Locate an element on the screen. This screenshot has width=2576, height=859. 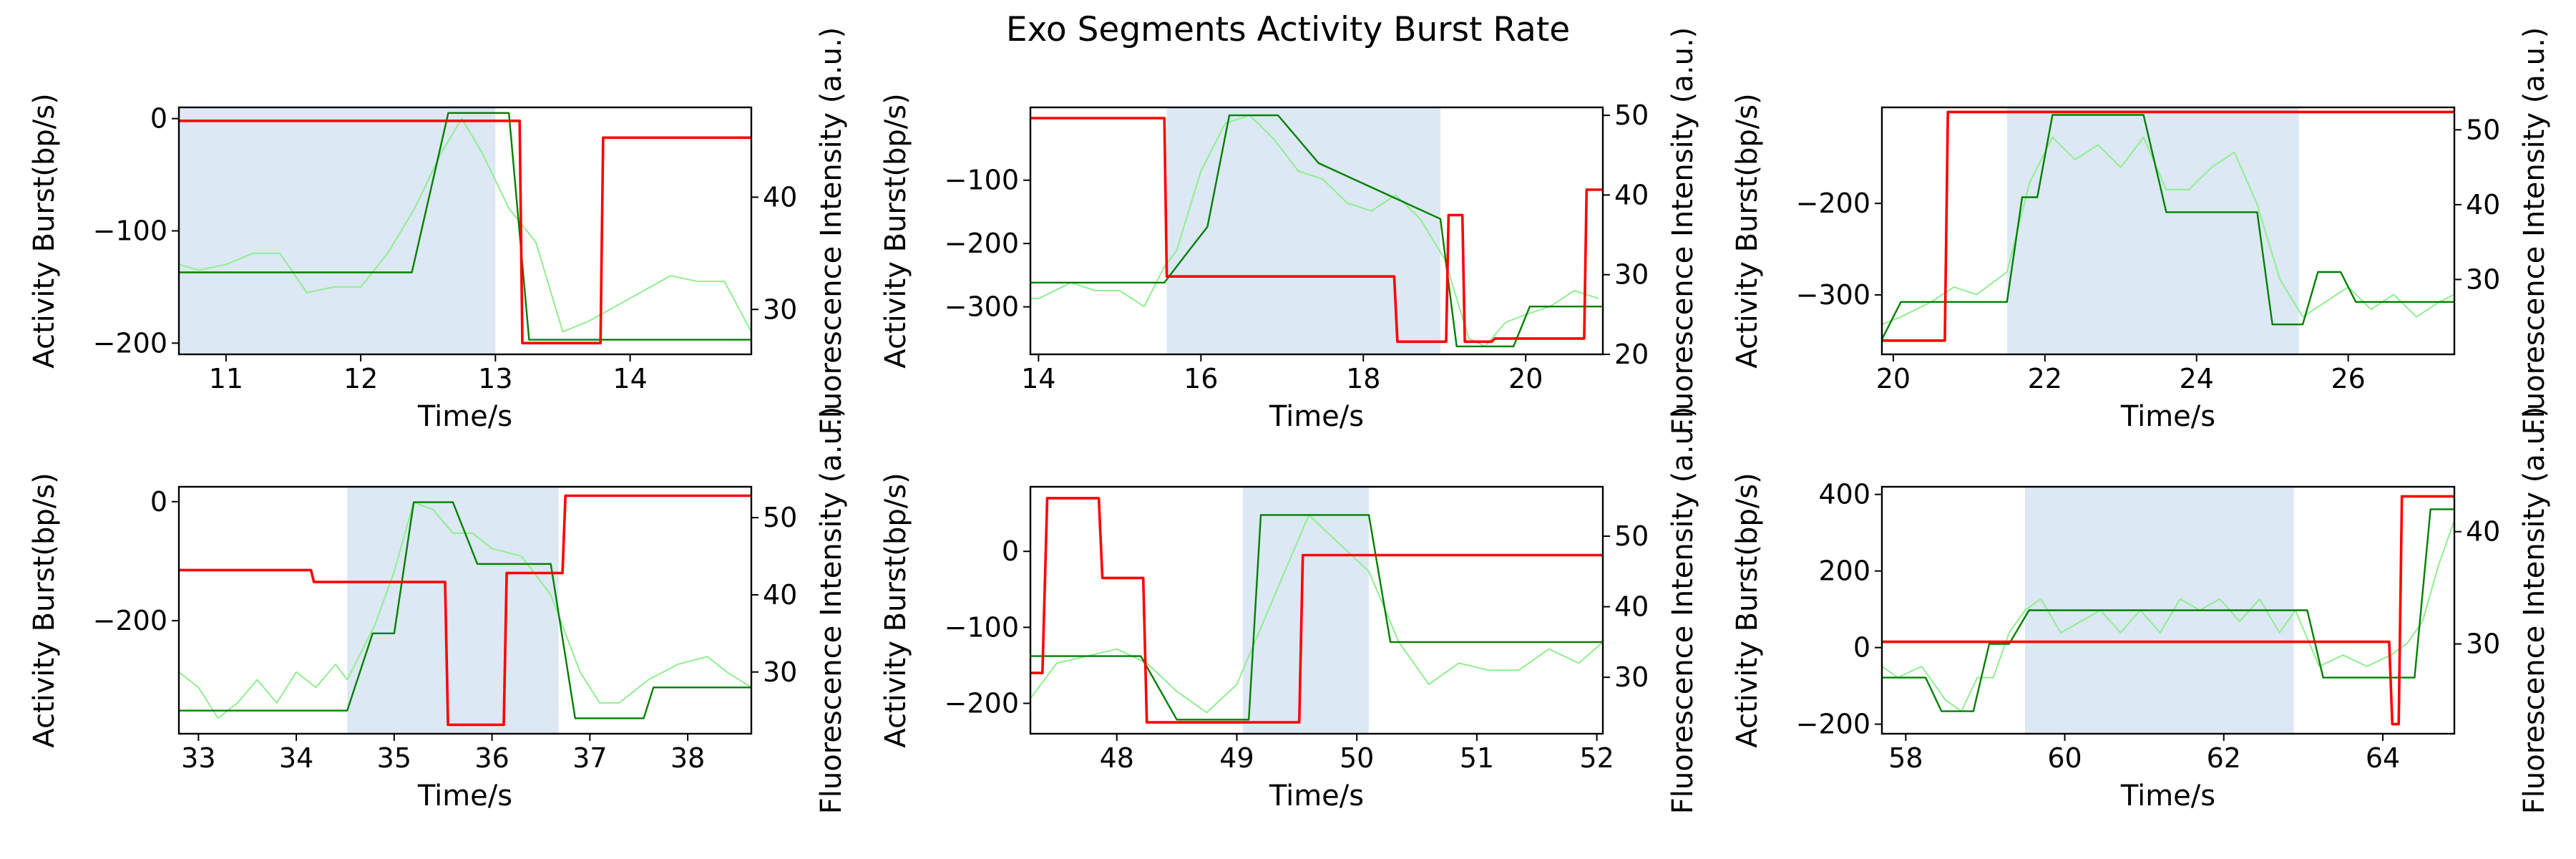
x-tick-label: 16 is located at coordinates (1201, 378).